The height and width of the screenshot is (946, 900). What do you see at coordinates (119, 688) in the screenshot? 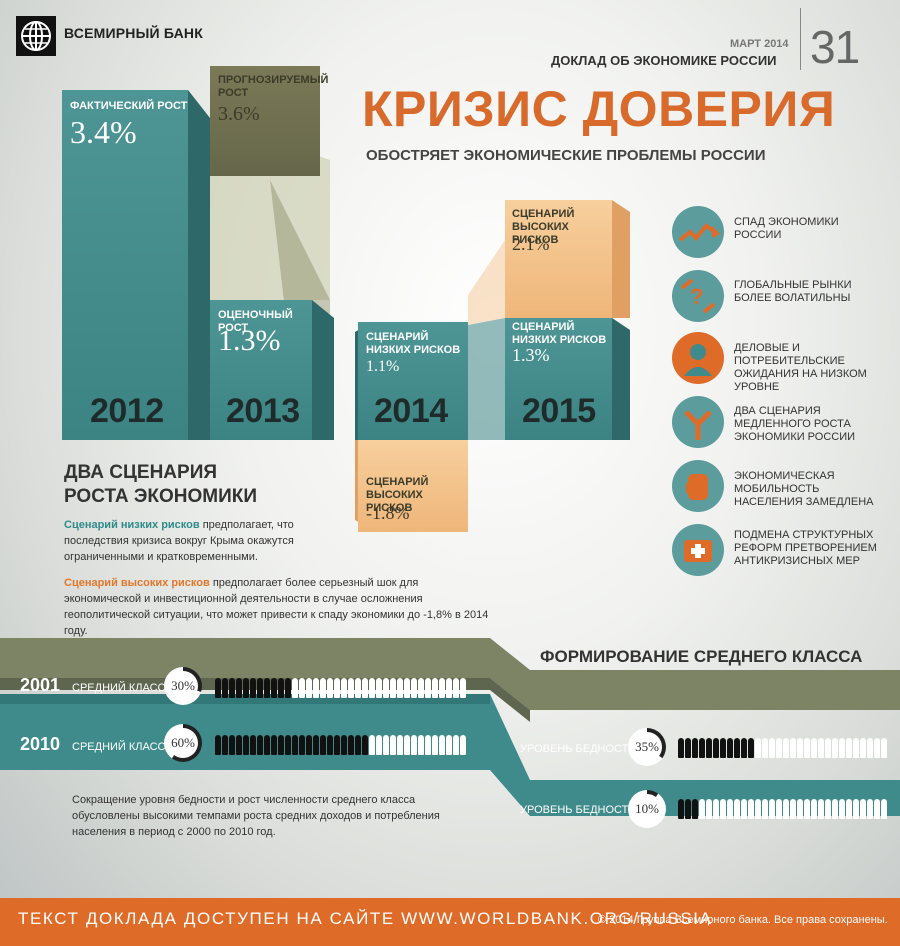
I see `row-2001-label: СРЕДНИЙ КЛАСС` at bounding box center [119, 688].